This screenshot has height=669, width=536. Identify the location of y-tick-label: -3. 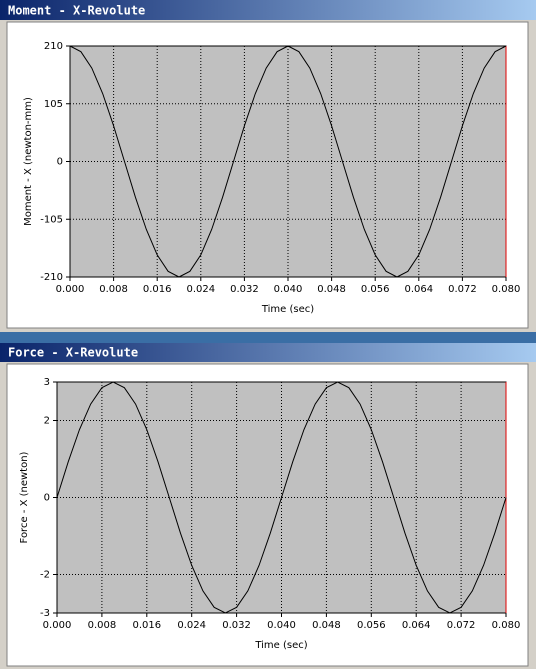
(45, 613).